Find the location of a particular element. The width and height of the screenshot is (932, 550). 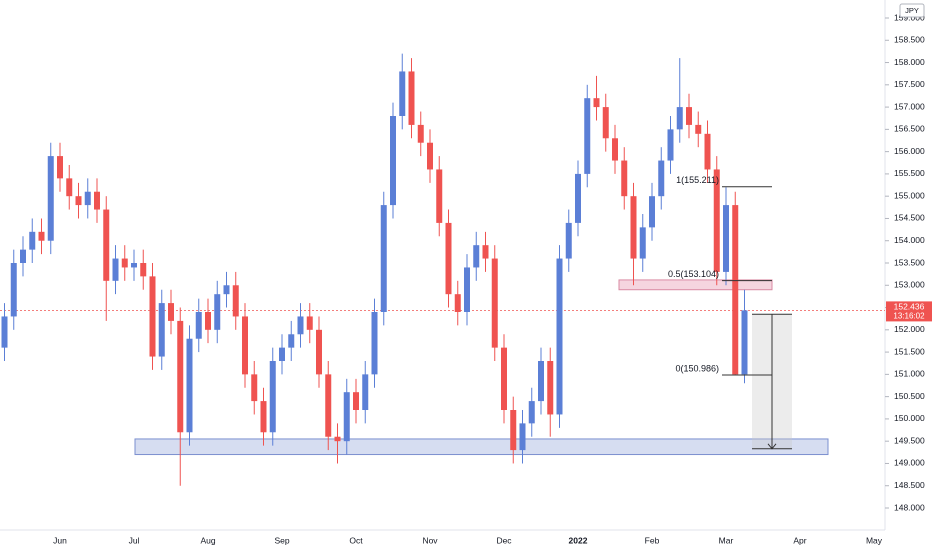

x-tick-label: Mar is located at coordinates (726, 540).